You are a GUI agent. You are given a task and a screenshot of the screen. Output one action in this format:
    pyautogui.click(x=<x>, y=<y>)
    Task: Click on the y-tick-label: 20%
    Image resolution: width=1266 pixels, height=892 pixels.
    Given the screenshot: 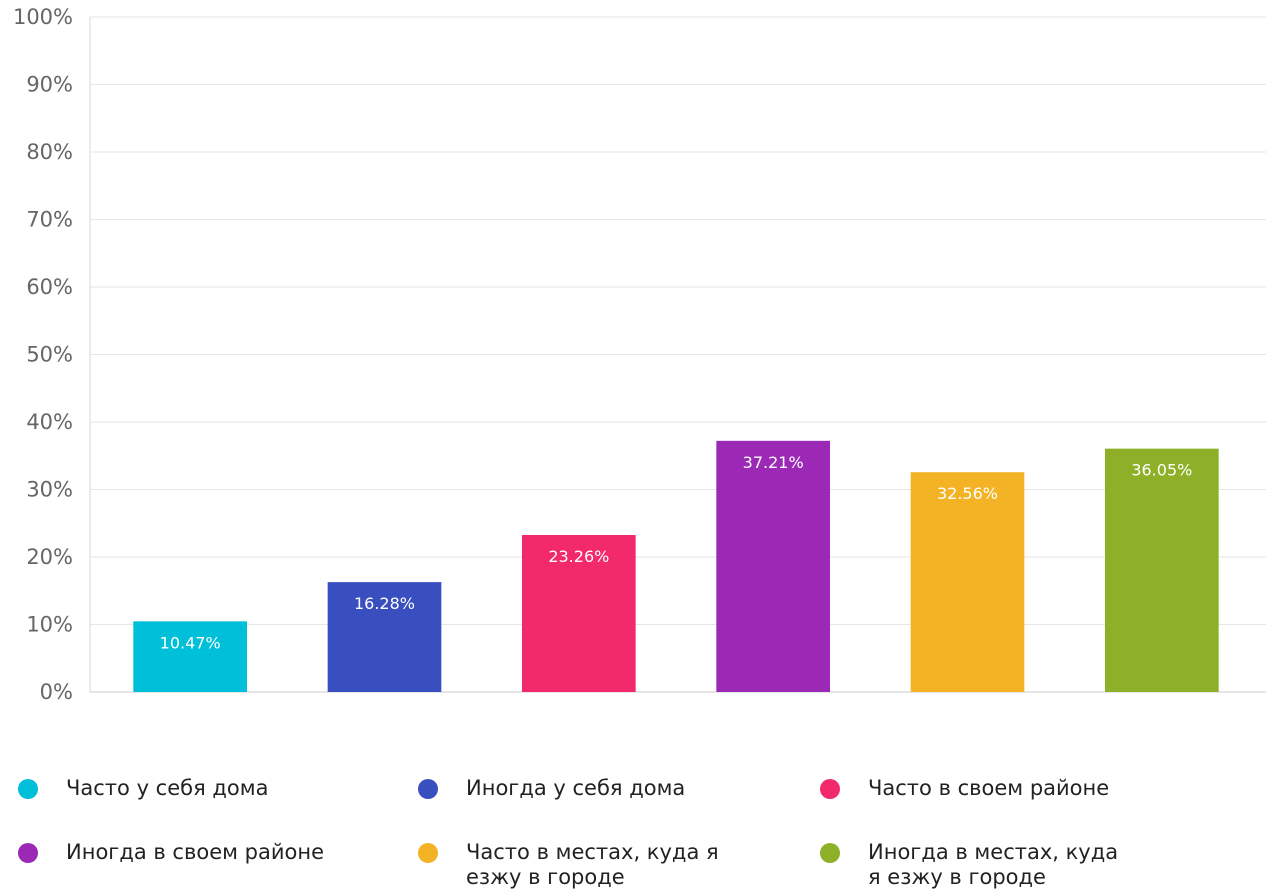 What is the action you would take?
    pyautogui.click(x=49, y=557)
    